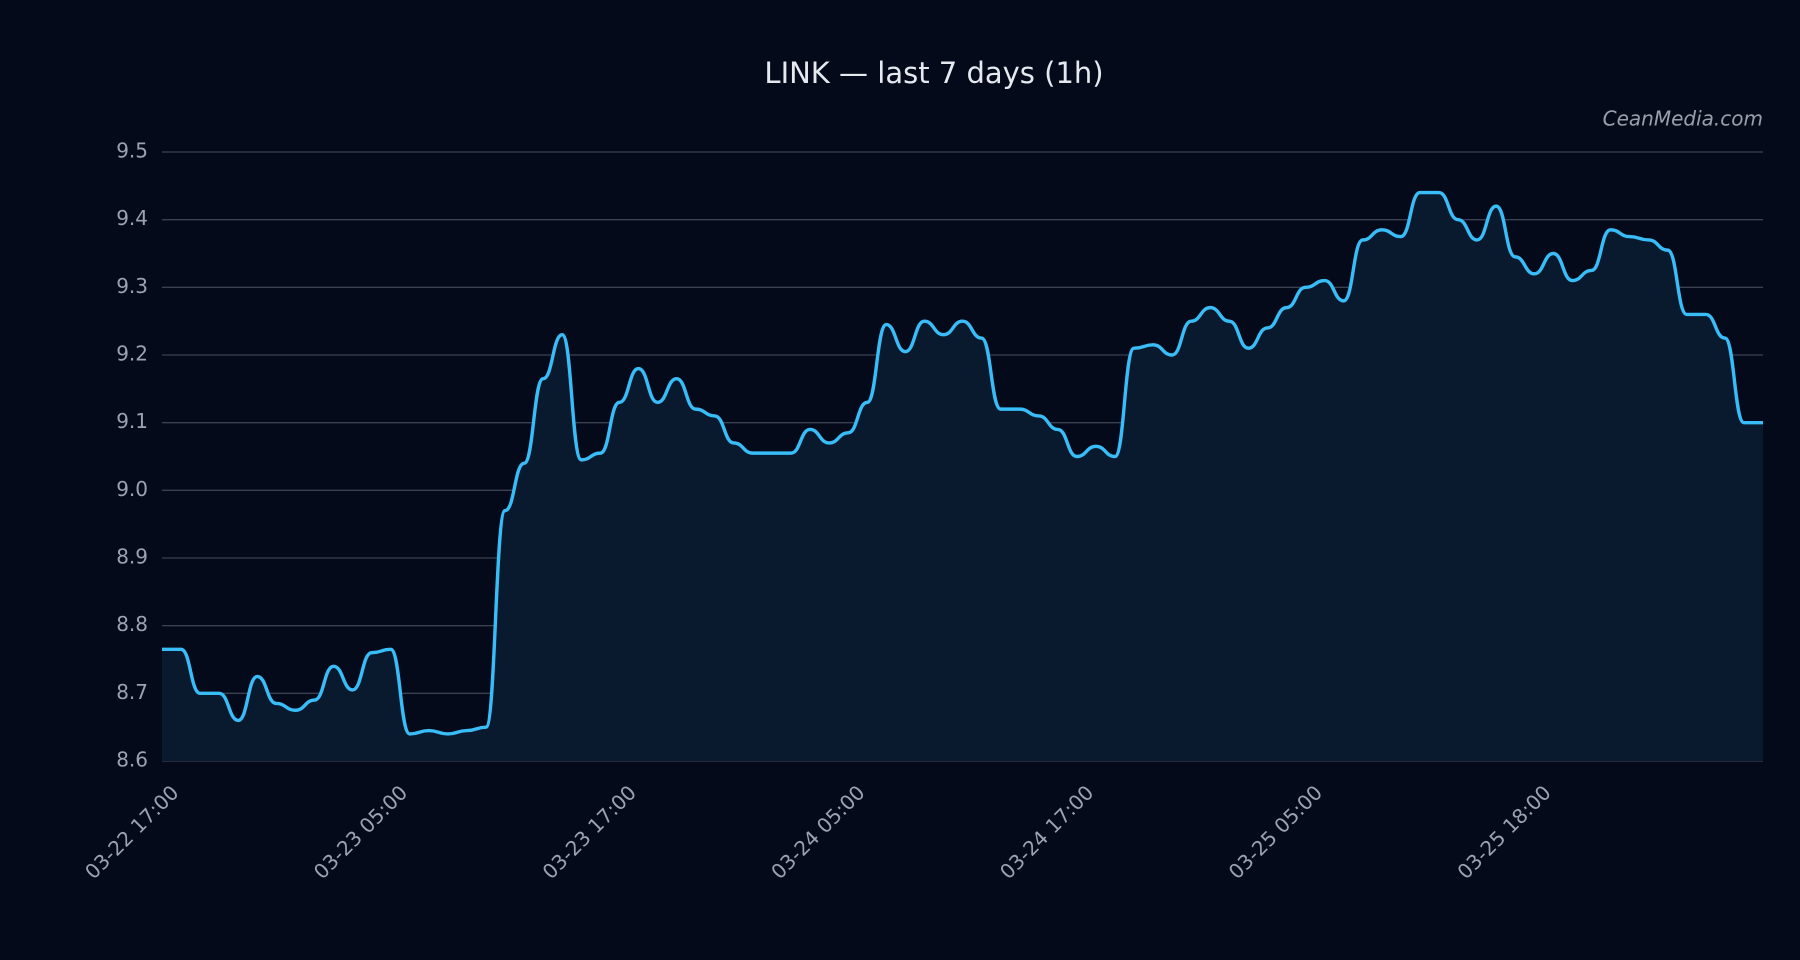 Image resolution: width=1800 pixels, height=960 pixels. Describe the element at coordinates (132, 354) in the screenshot. I see `y-tick-label: 9.2` at that location.